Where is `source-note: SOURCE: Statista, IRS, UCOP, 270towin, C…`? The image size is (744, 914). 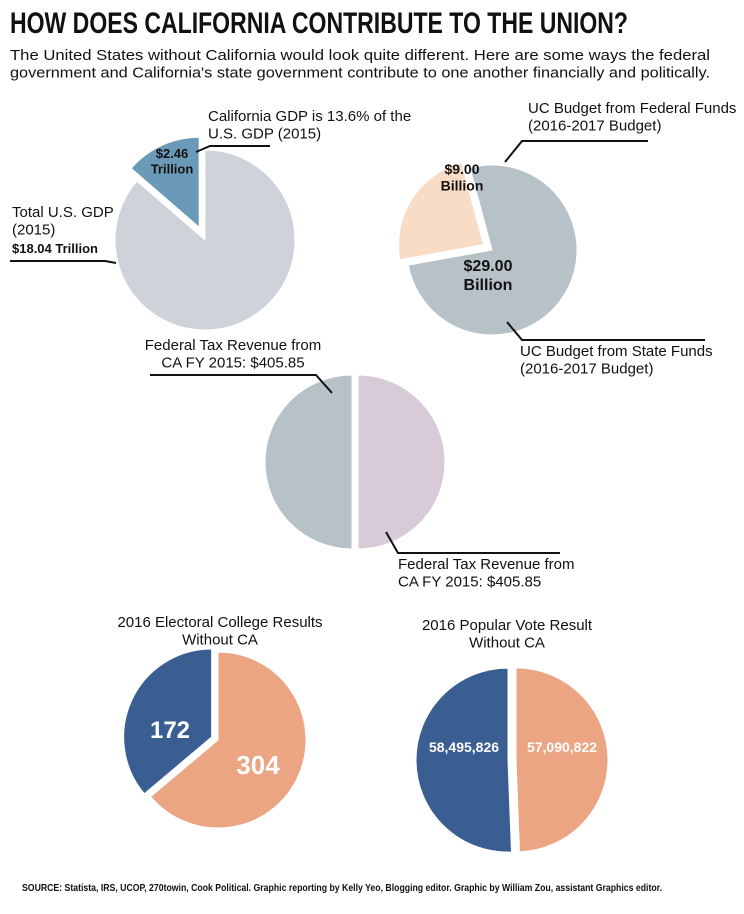
source-note: SOURCE: Statista, IRS, UCOP, 270towin, C… is located at coordinates (342, 888).